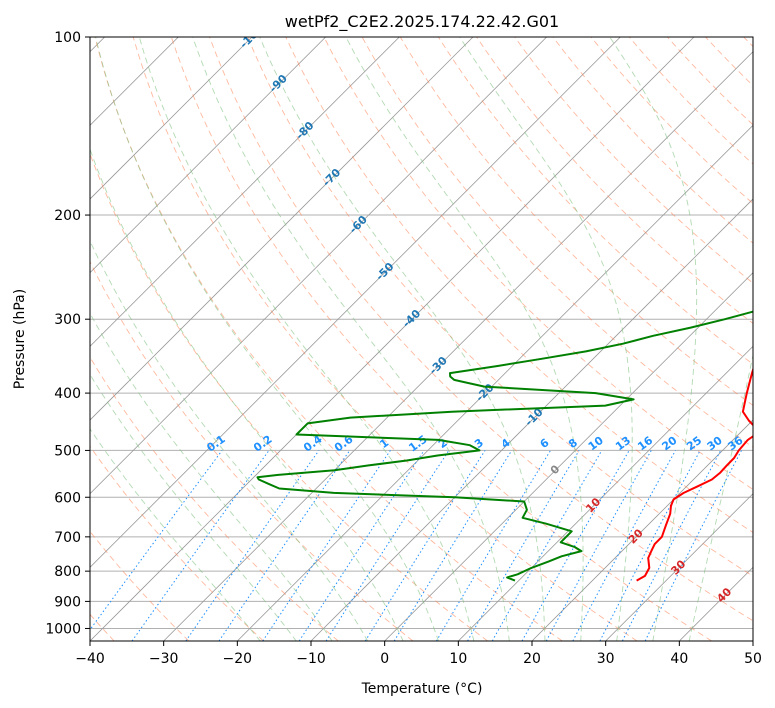  Describe the element at coordinates (67, 320) in the screenshot. I see `y-tick-label: 300` at that location.